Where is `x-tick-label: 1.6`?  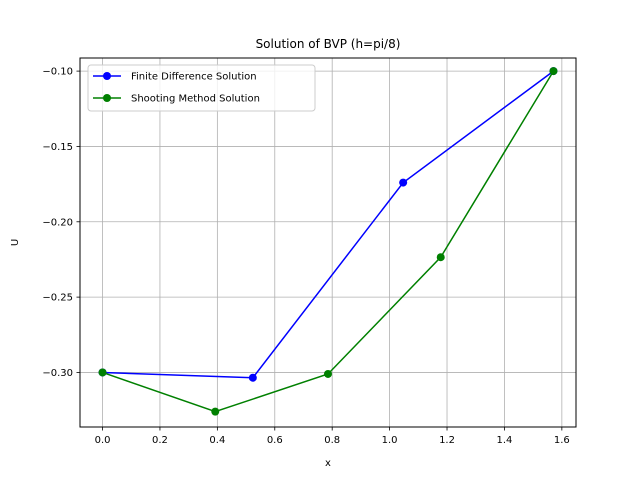
x-tick-label: 1.6 is located at coordinates (562, 440).